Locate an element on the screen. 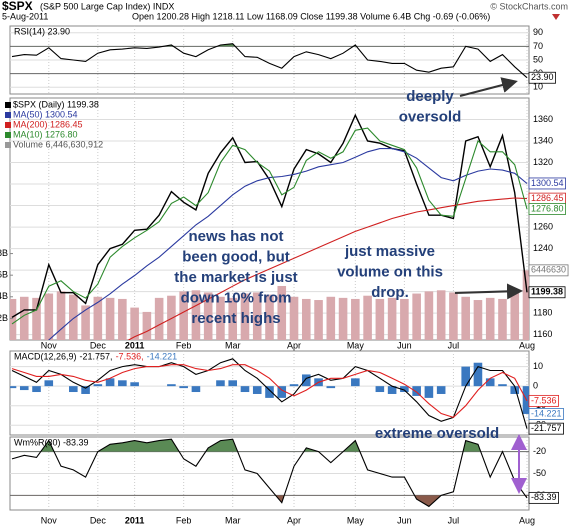 The width and height of the screenshot is (570, 532). x-tick-label: Mar is located at coordinates (233, 520).